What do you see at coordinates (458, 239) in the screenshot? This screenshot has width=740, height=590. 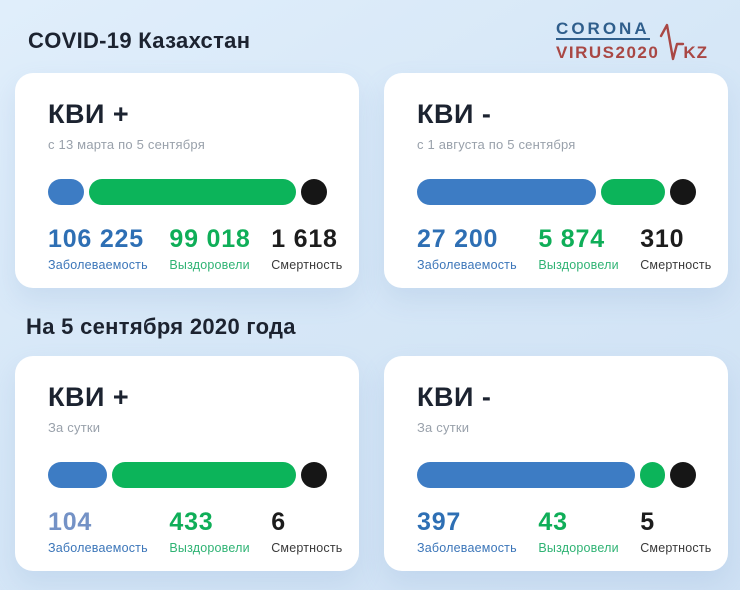 I see `infected-value: 27 200` at bounding box center [458, 239].